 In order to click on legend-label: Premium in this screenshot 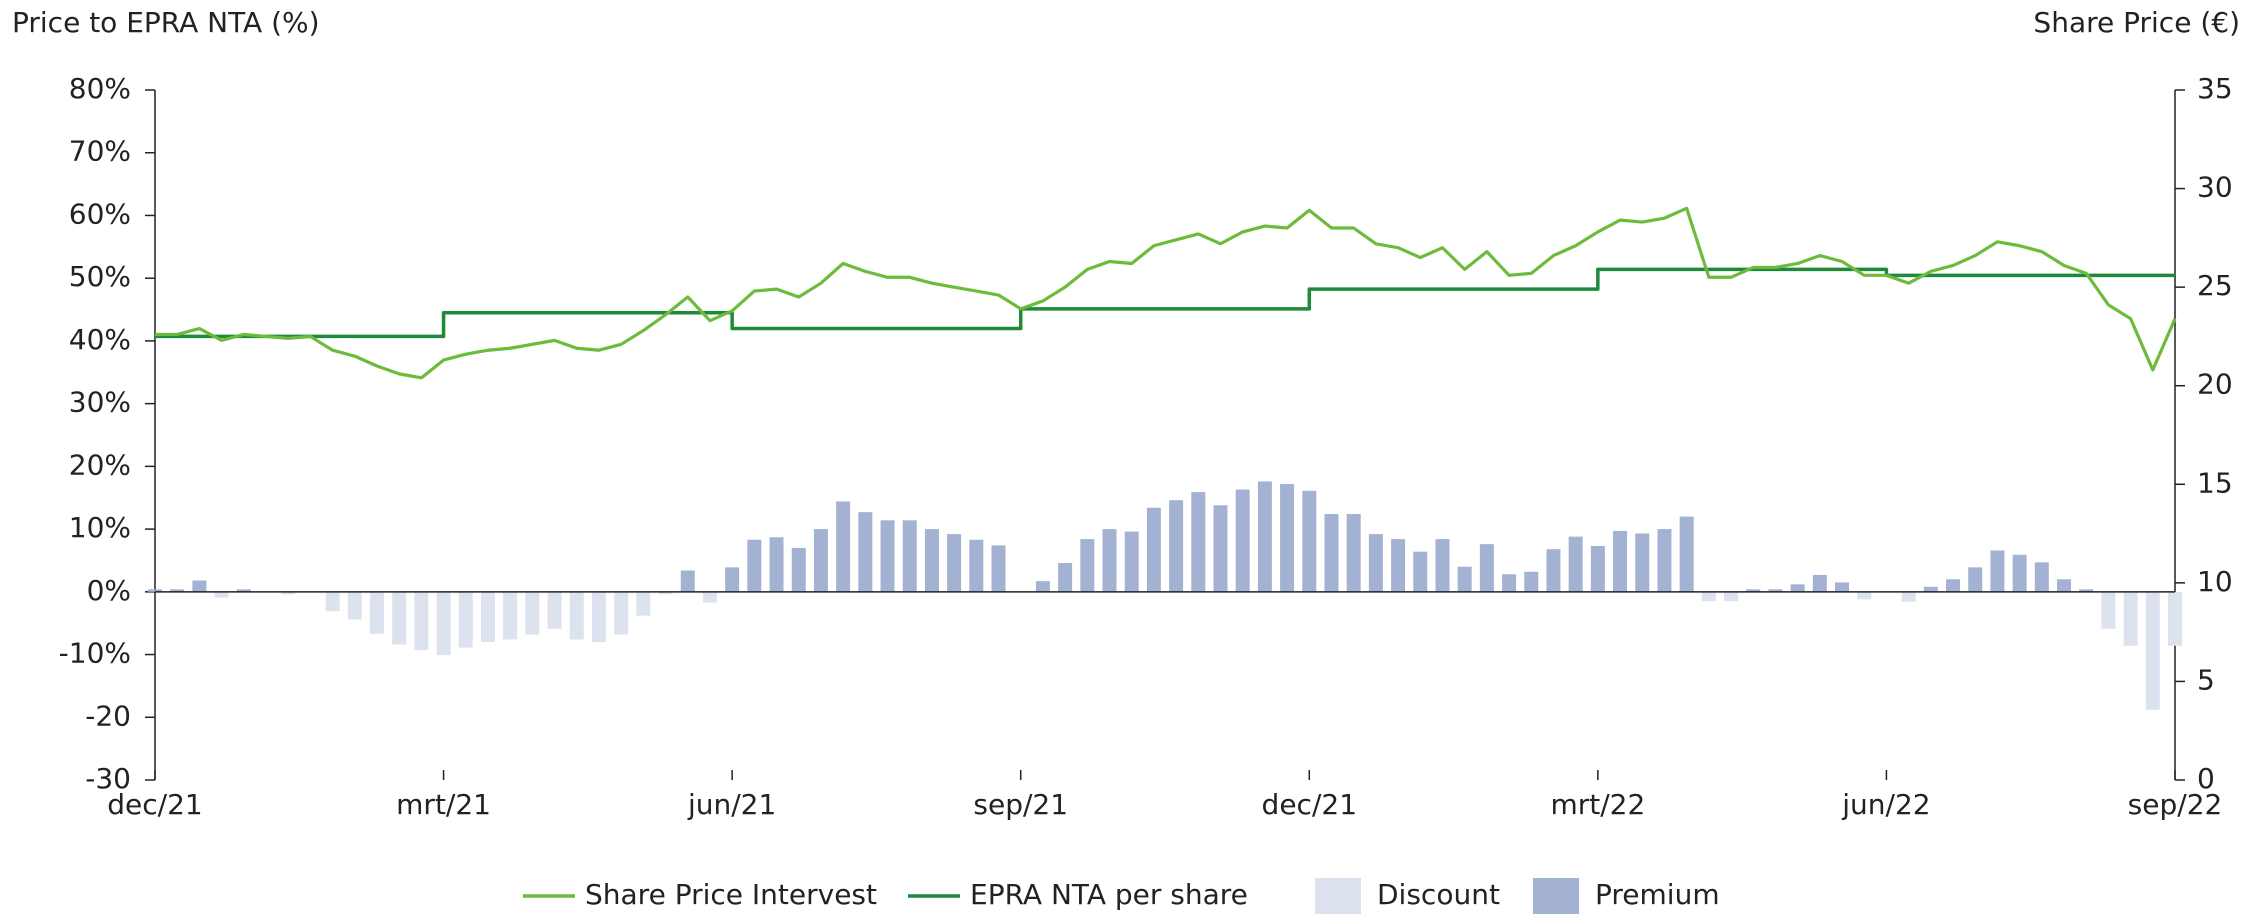, I will do `click(1657, 894)`.